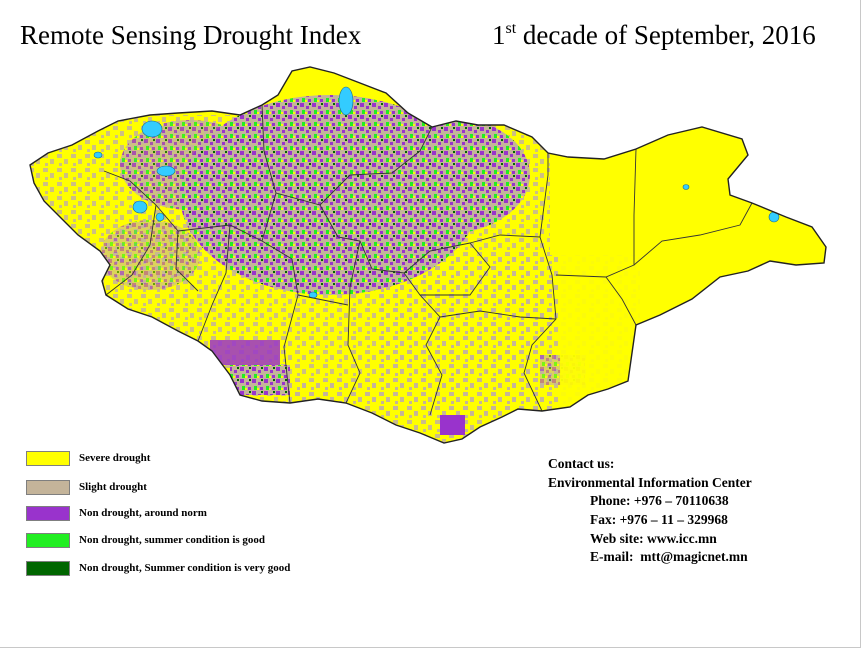 The width and height of the screenshot is (861, 648). Describe the element at coordinates (581, 463) in the screenshot. I see `contact-heading: Contact us:` at that location.